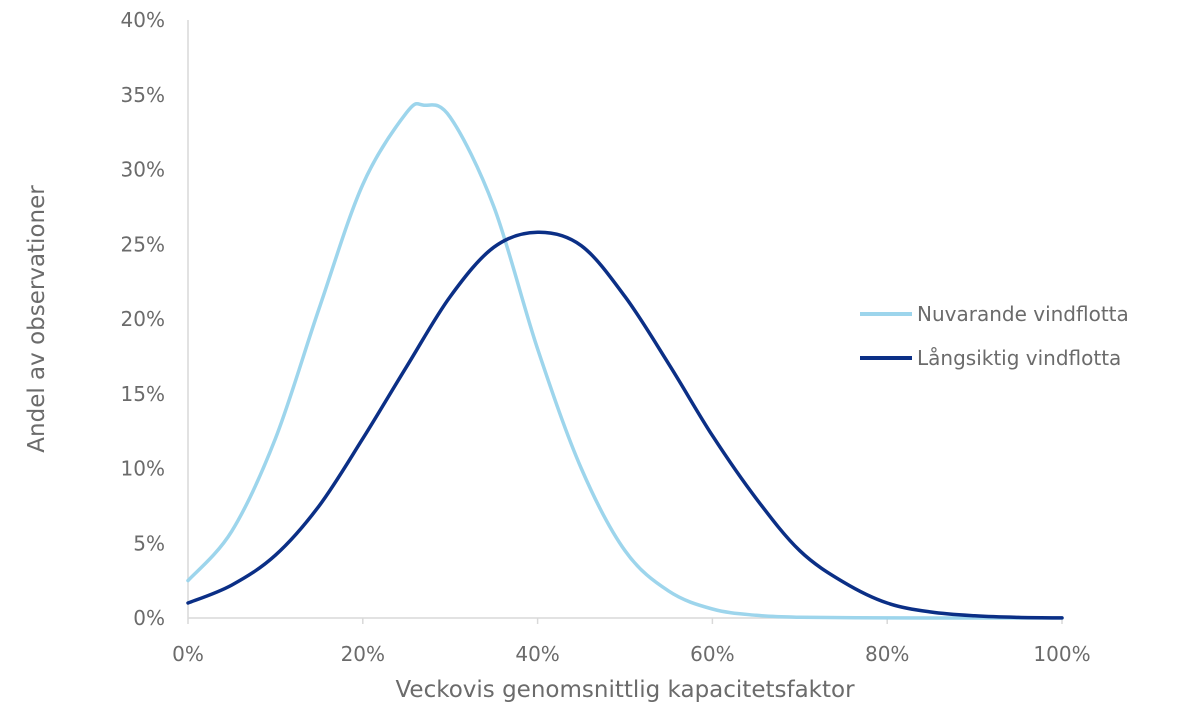 This screenshot has height=703, width=1199. Describe the element at coordinates (143, 244) in the screenshot. I see `y-tick-label: 25%` at that location.